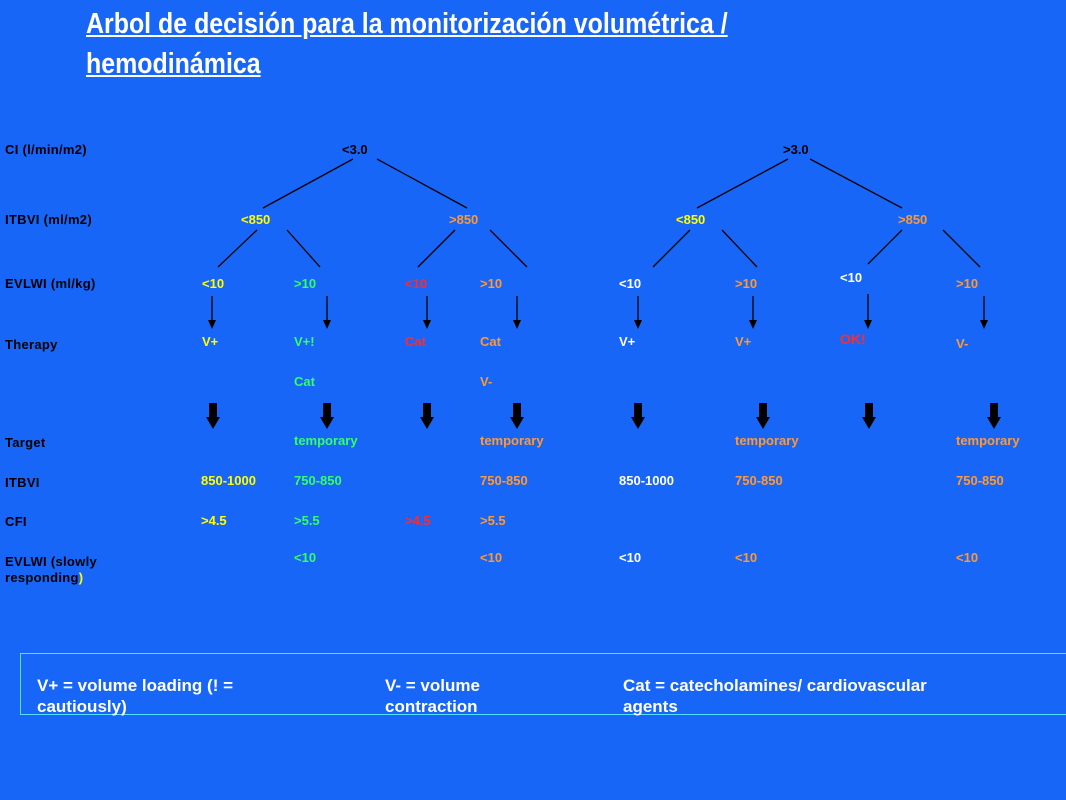  What do you see at coordinates (739, 248) in the screenshot?
I see `connector-itbvi3-right` at bounding box center [739, 248].